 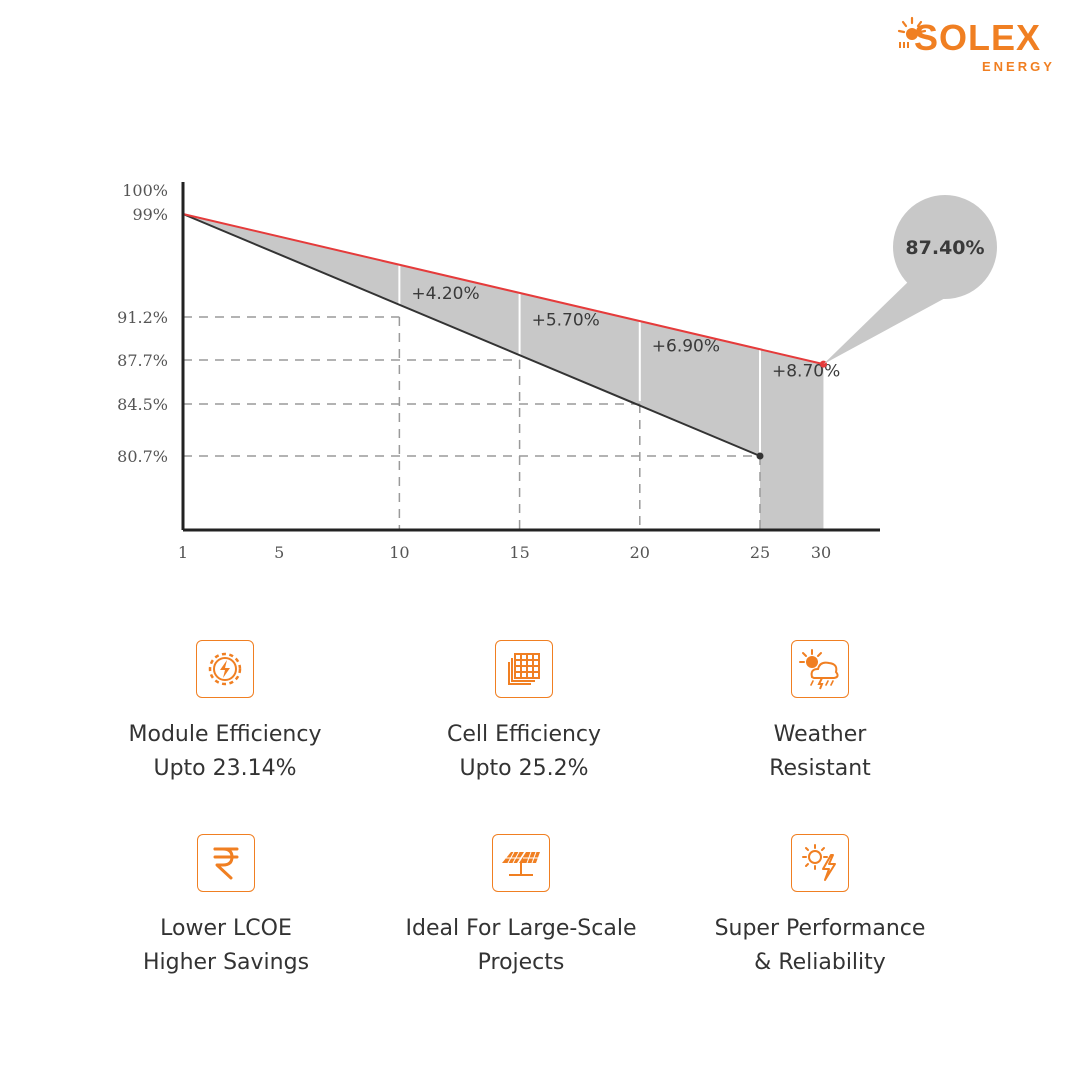 I want to click on gain-annotation: +8.70%, so click(x=806, y=371).